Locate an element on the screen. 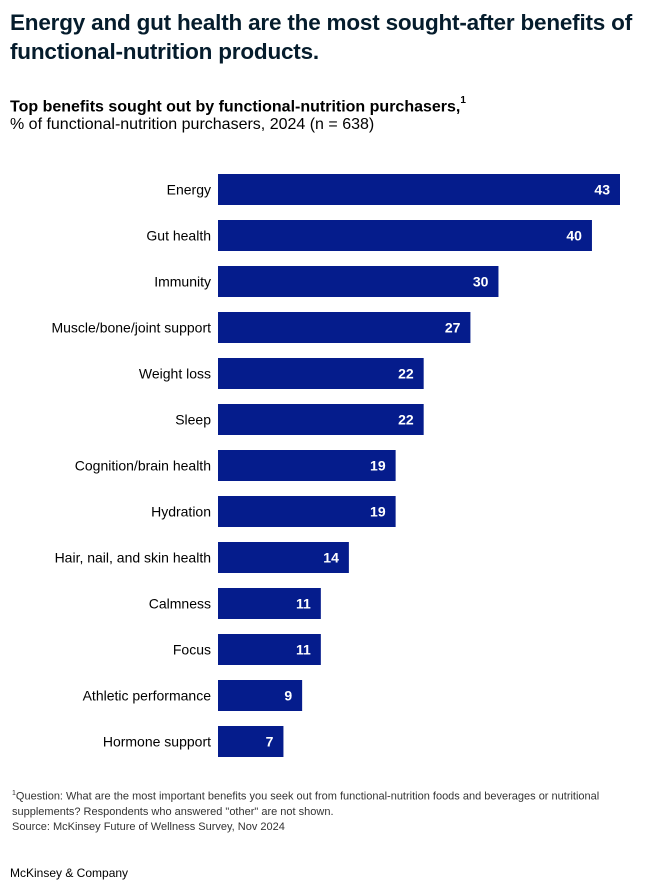  value-label: 30 is located at coordinates (481, 282).